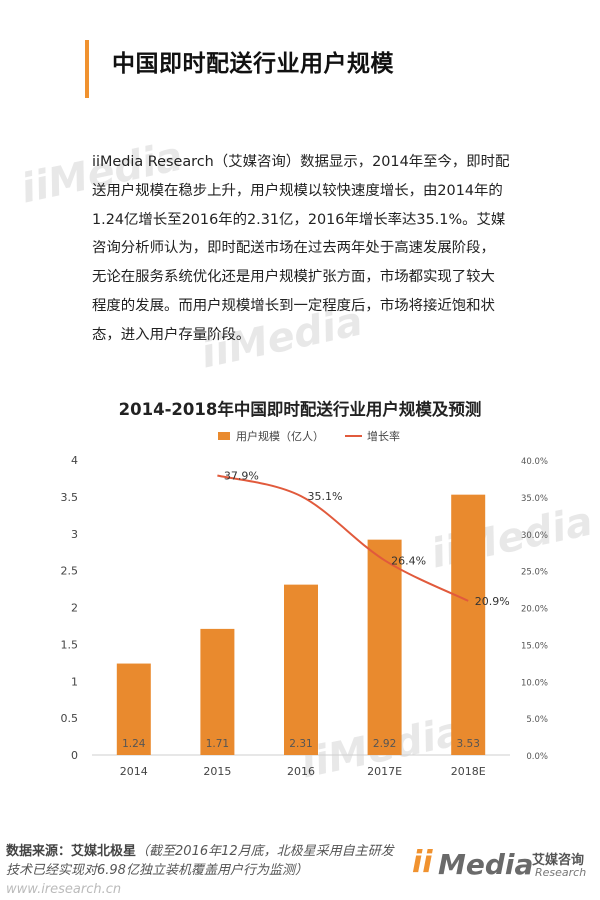  What do you see at coordinates (293, 248) in the screenshot?
I see `paragraph-line: 咨询分析师认为，即时配送市场在过去两年处于高速发展阶段，` at bounding box center [293, 248].